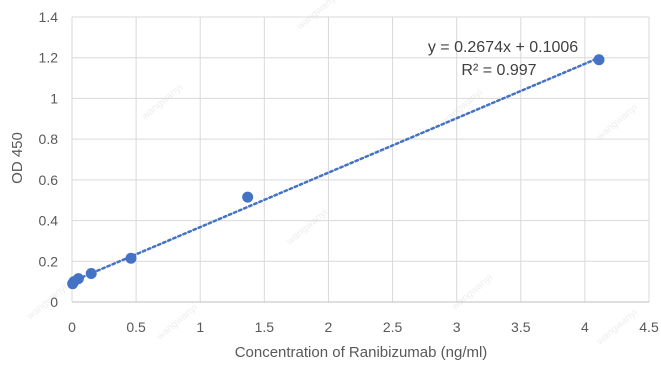  I want to click on y-tick-label: 1.2, so click(49, 58).